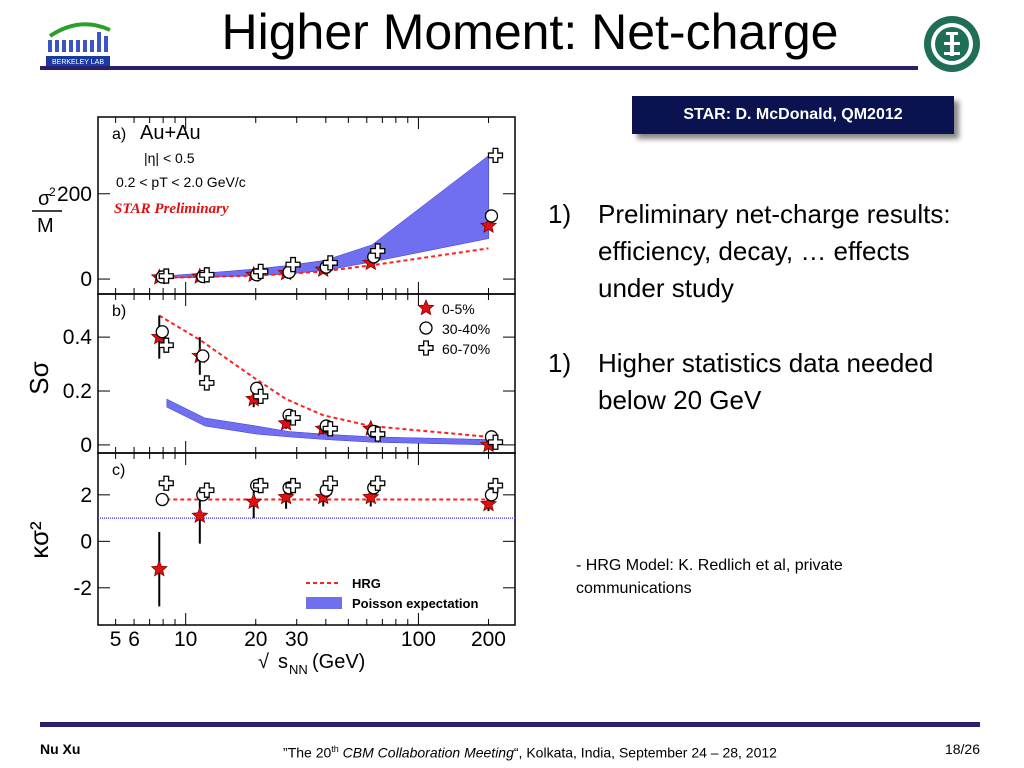 The width and height of the screenshot is (1024, 768). I want to click on legend-label-poisson: Poisson expectation, so click(415, 603).